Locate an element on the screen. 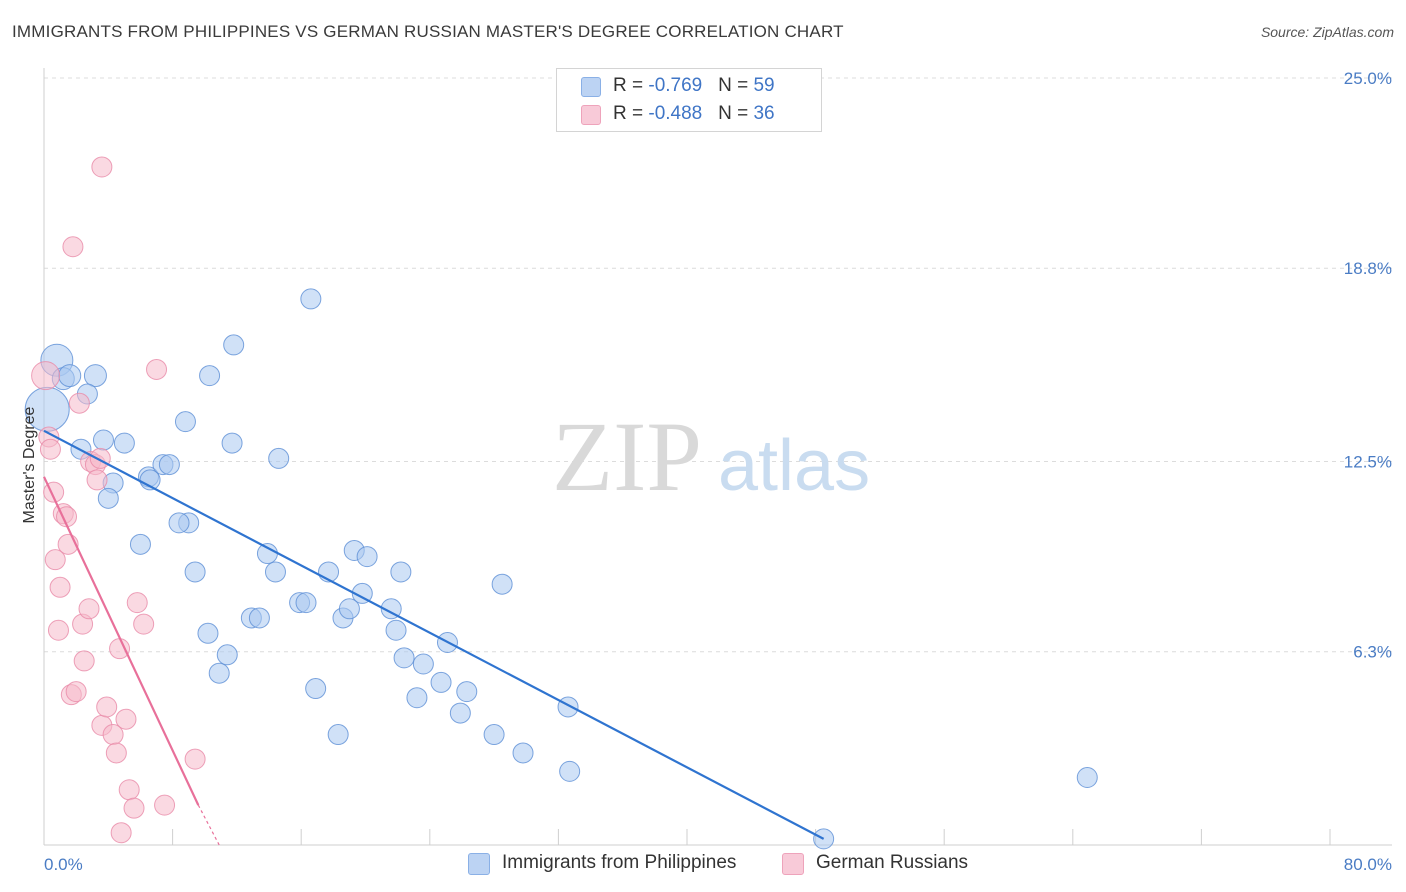 This screenshot has height=892, width=1406. y-tick-label: 6.3% is located at coordinates (1372, 652).